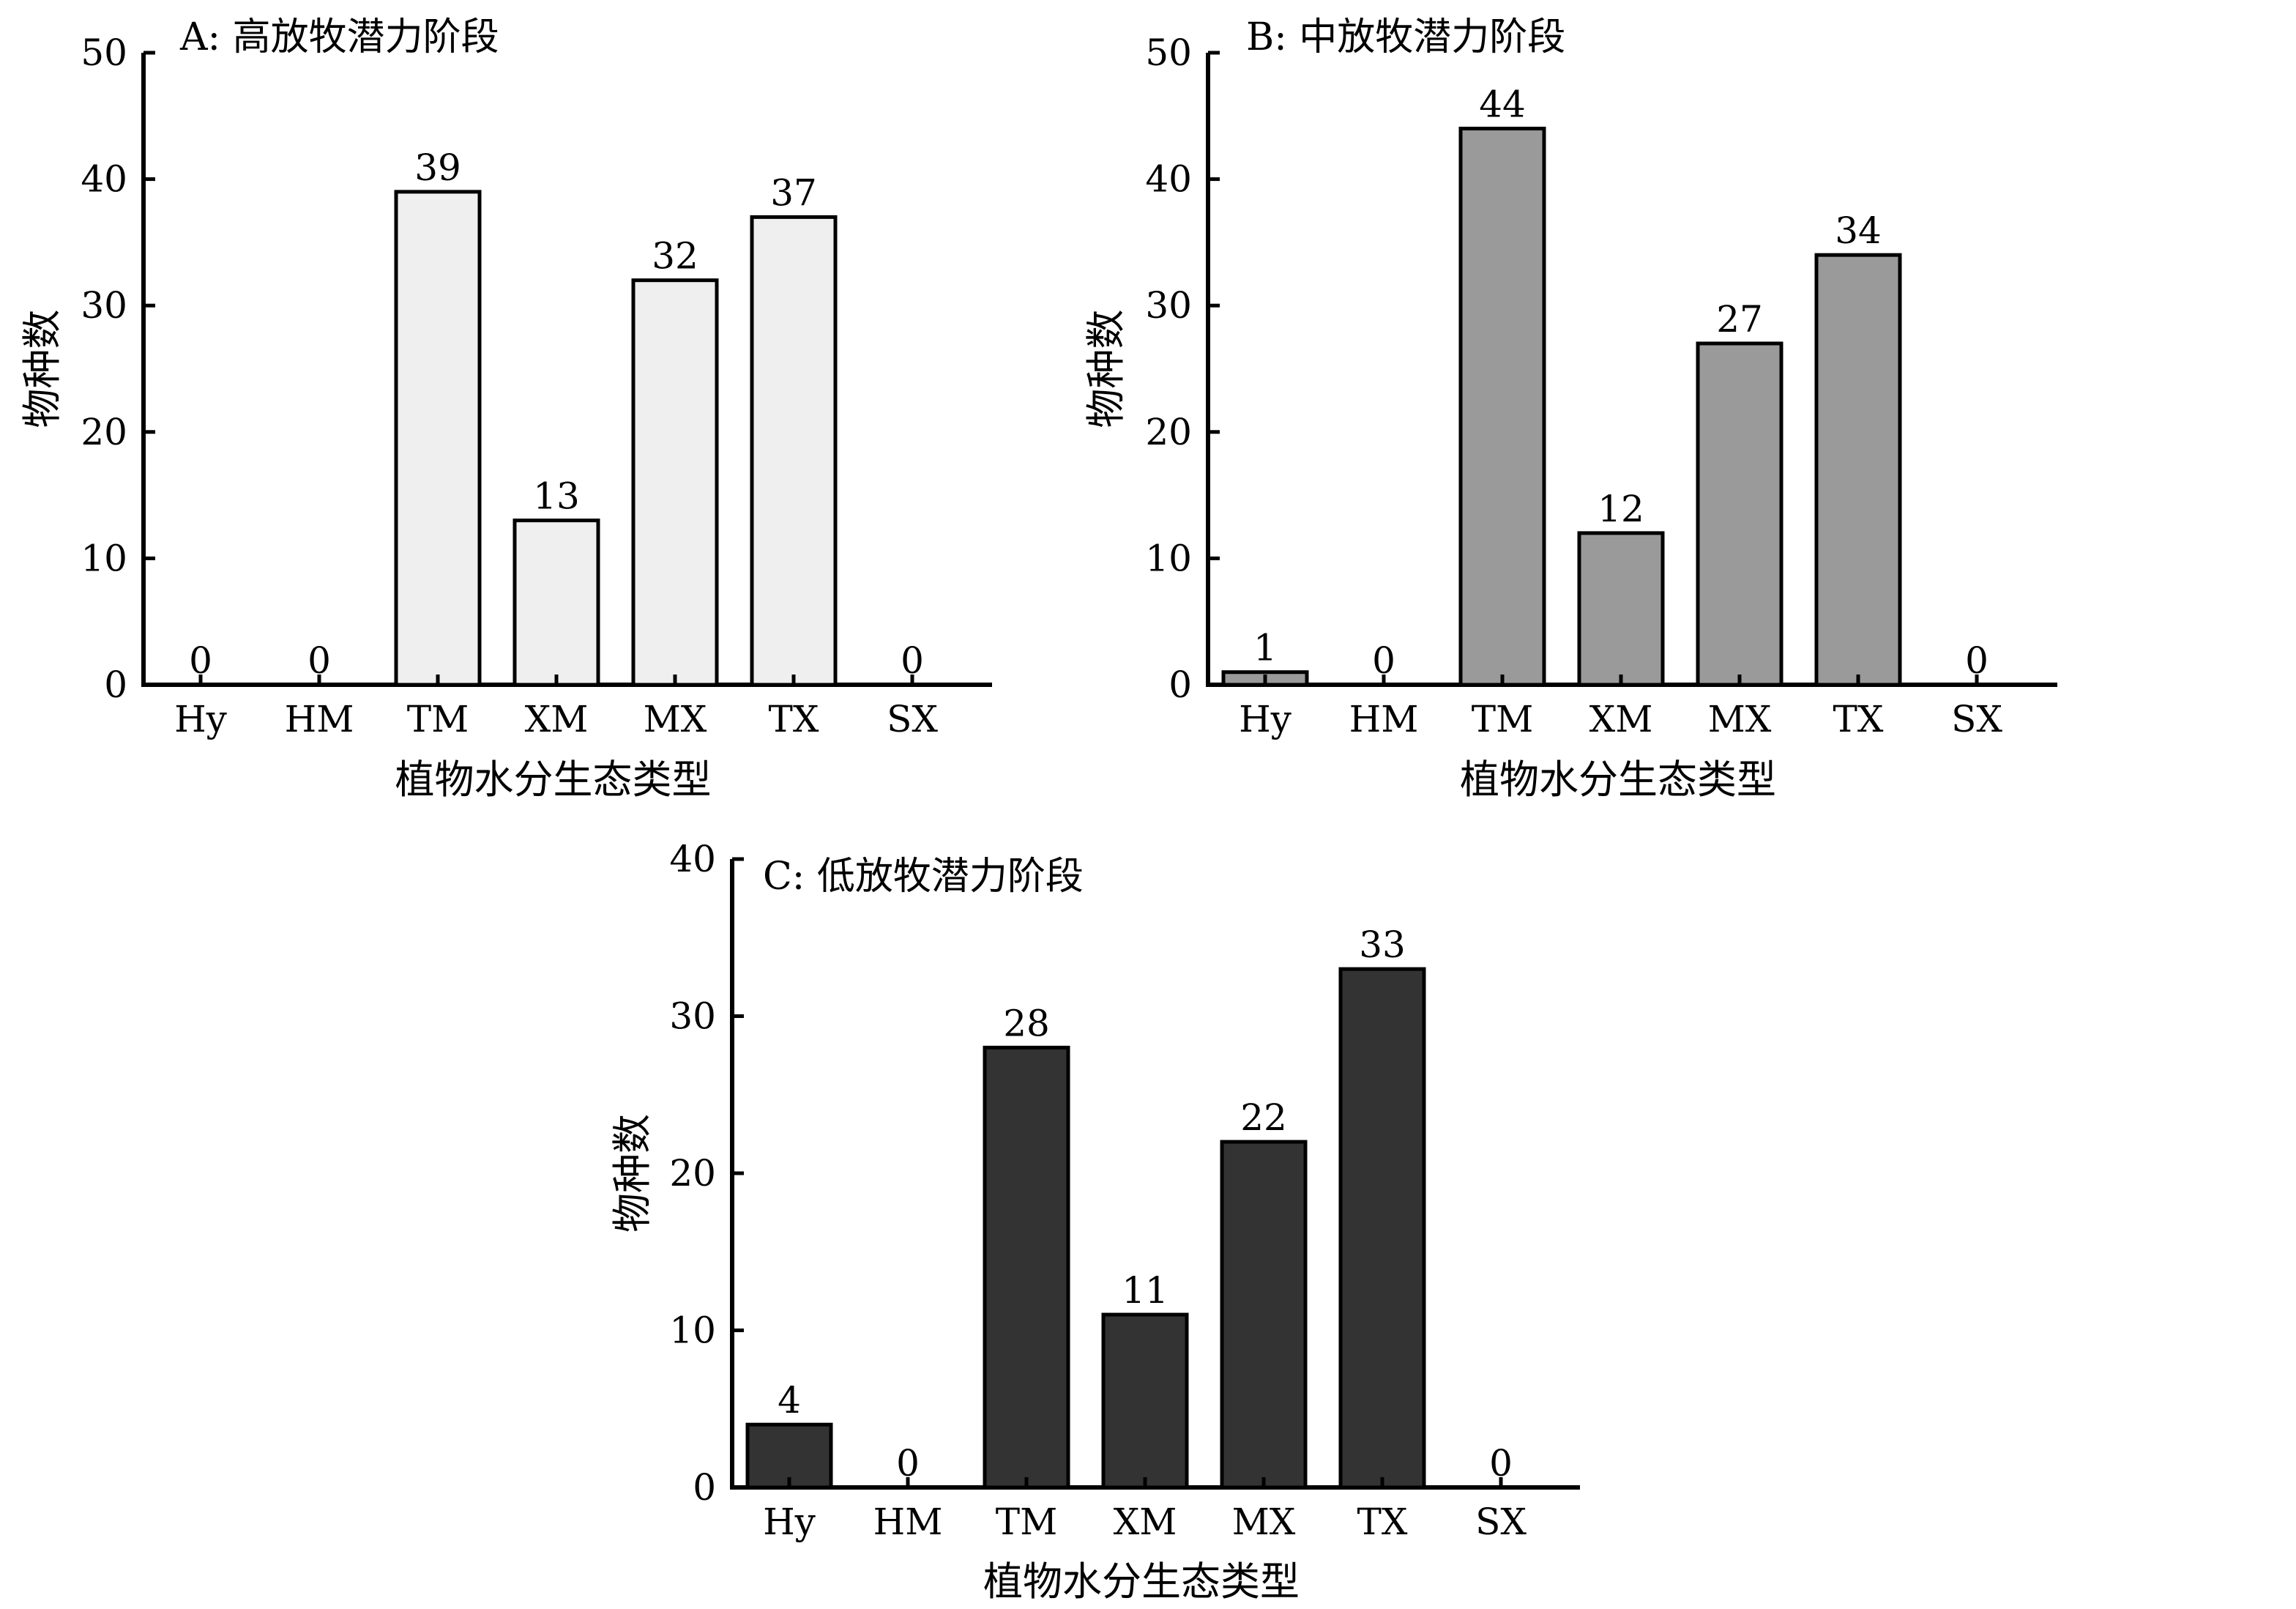 The image size is (2296, 1609). I want to click on data-label-mx: 22, so click(1263, 1117).